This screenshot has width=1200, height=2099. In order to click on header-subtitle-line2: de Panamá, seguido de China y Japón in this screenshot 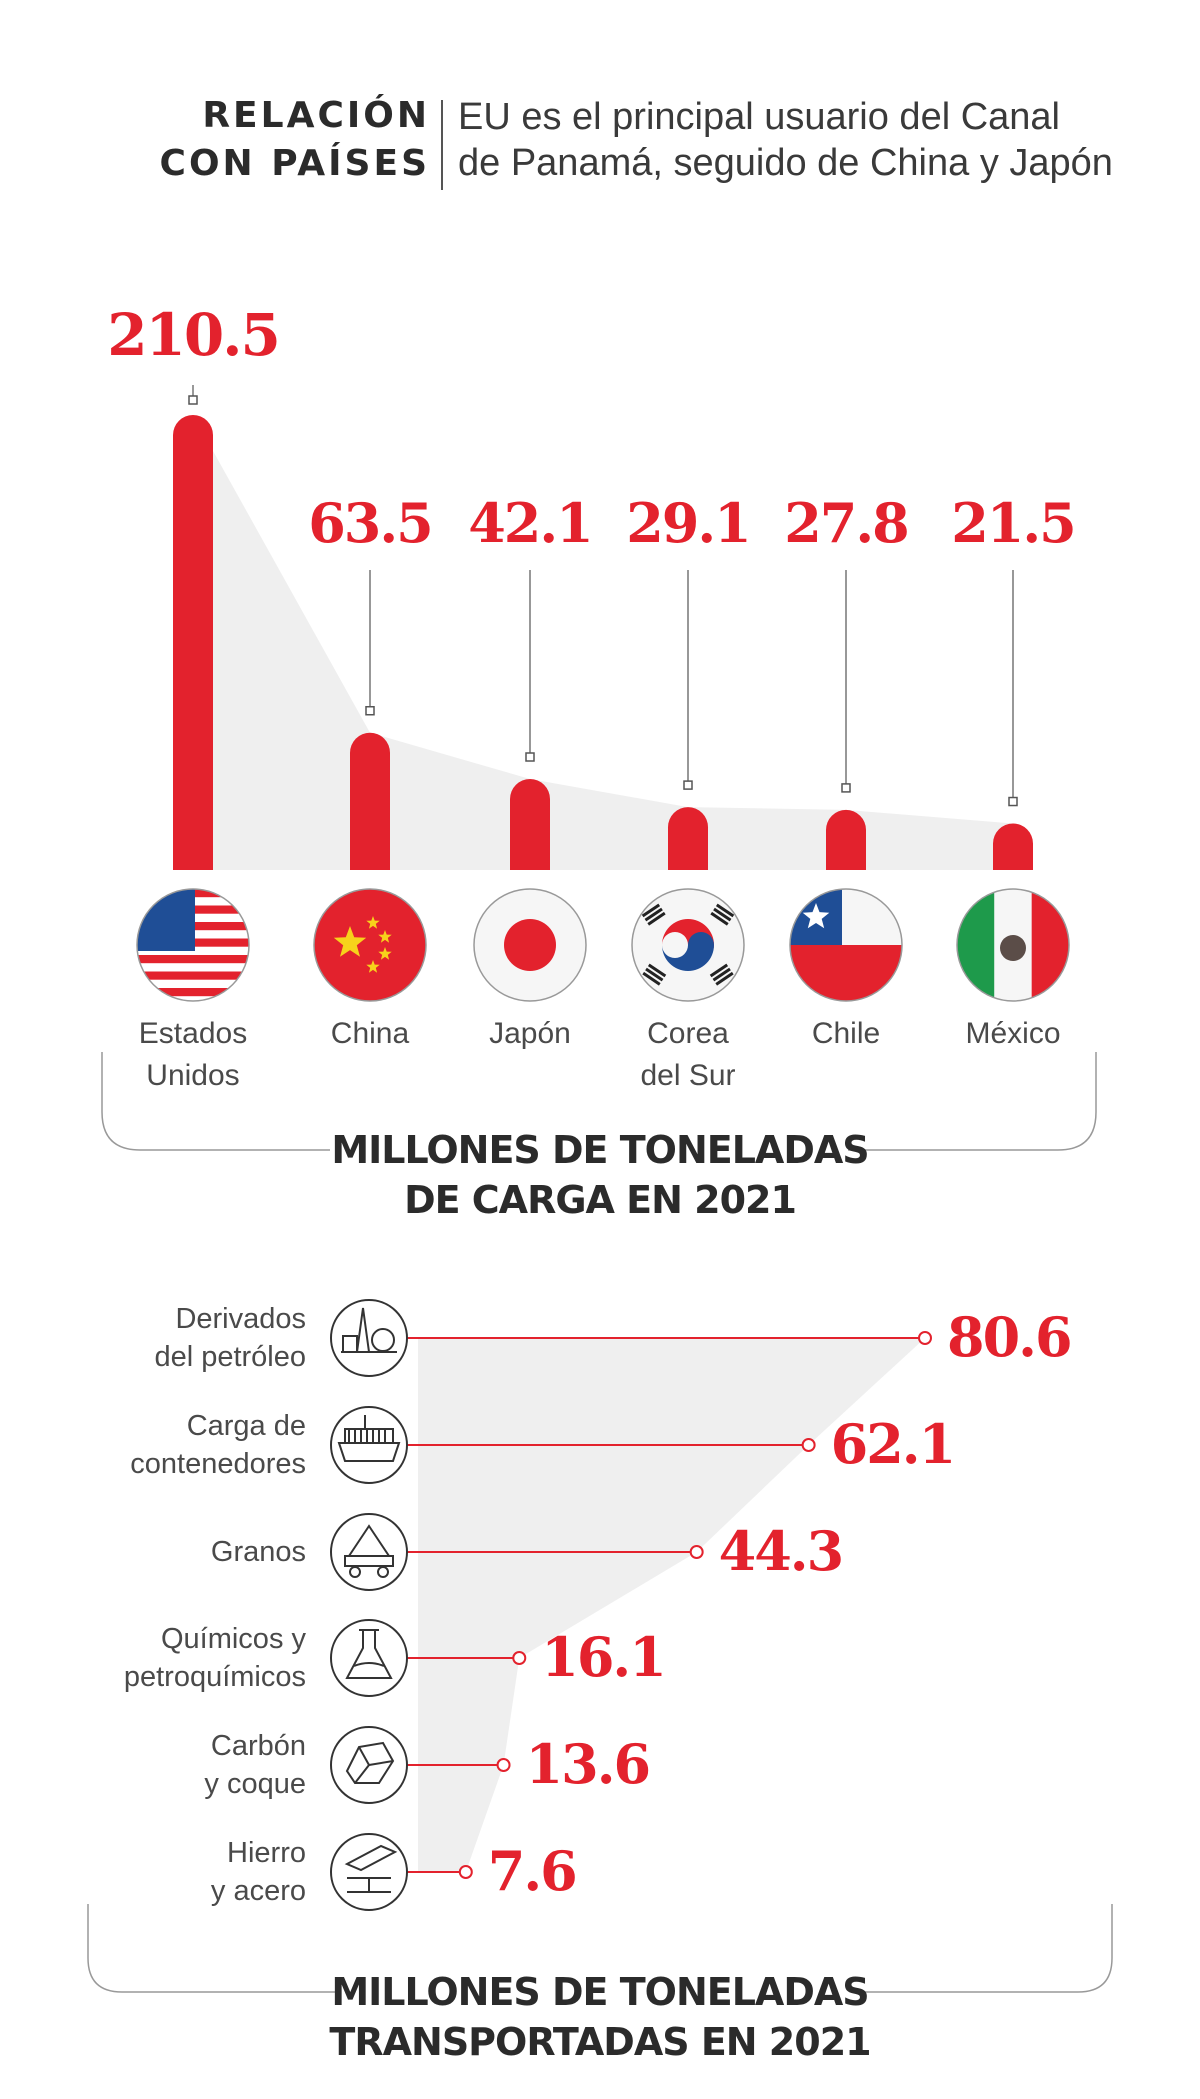, I will do `click(785, 163)`.